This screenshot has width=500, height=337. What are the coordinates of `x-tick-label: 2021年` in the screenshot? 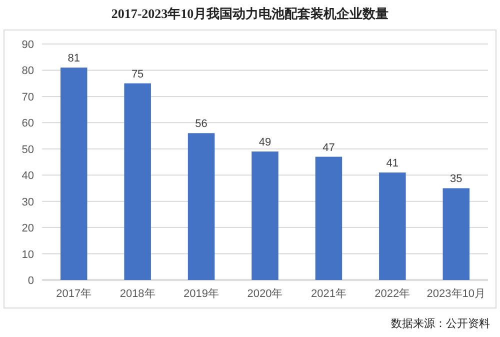 It's located at (328, 294).